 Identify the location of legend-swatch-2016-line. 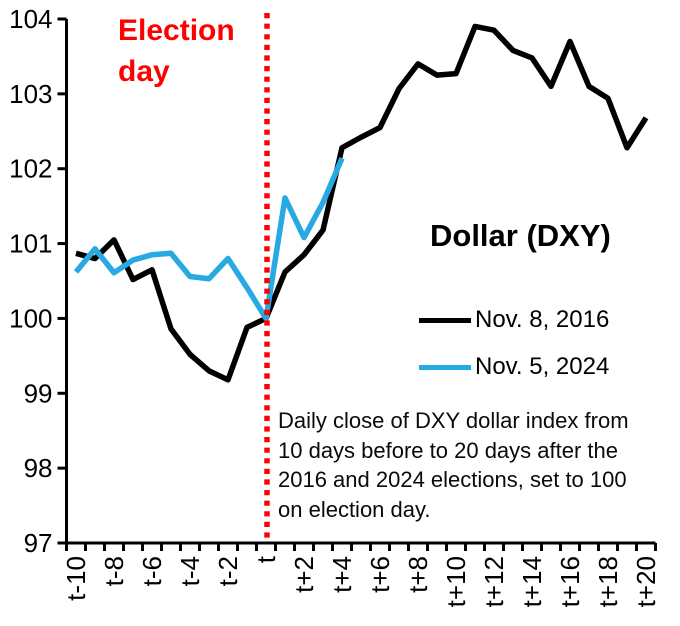
(445, 320).